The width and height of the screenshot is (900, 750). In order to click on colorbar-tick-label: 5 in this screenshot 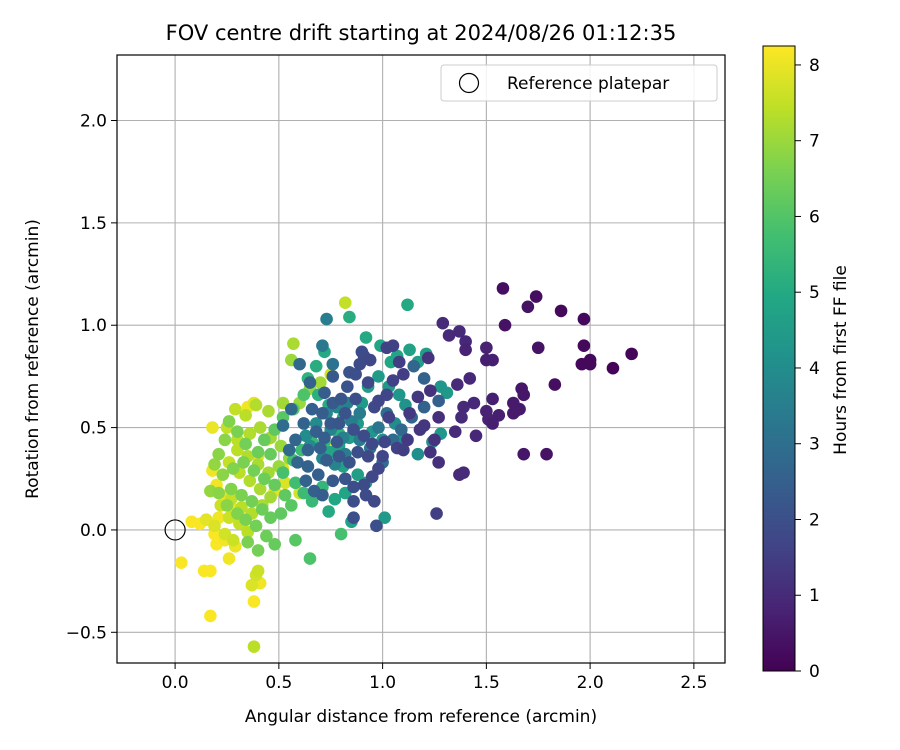, I will do `click(814, 293)`.